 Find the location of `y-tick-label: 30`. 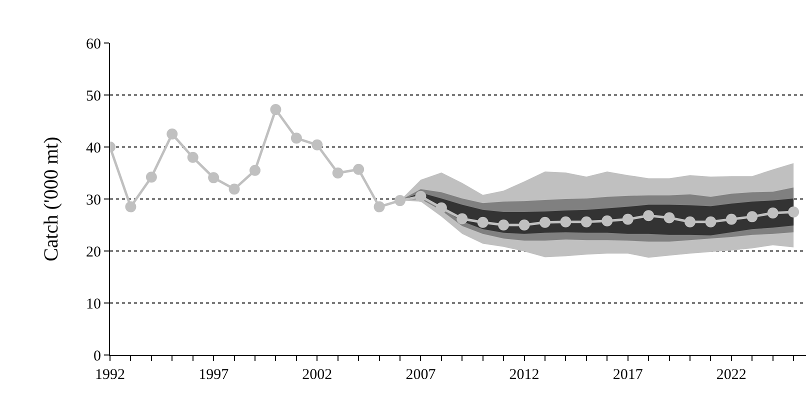

y-tick-label: 30 is located at coordinates (93, 200).